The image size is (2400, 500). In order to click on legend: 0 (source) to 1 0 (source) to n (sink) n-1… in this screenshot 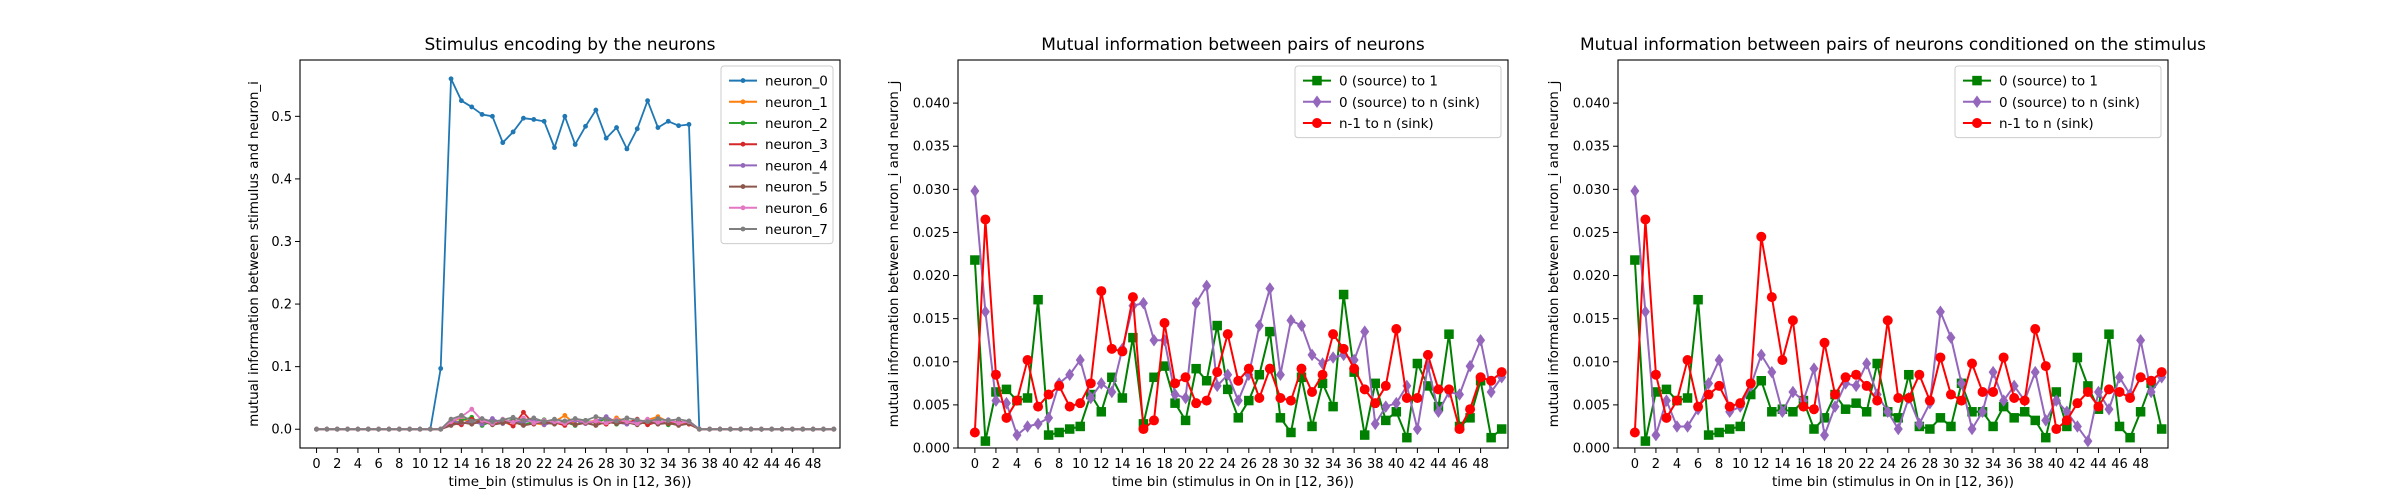, I will do `click(2058, 102)`.